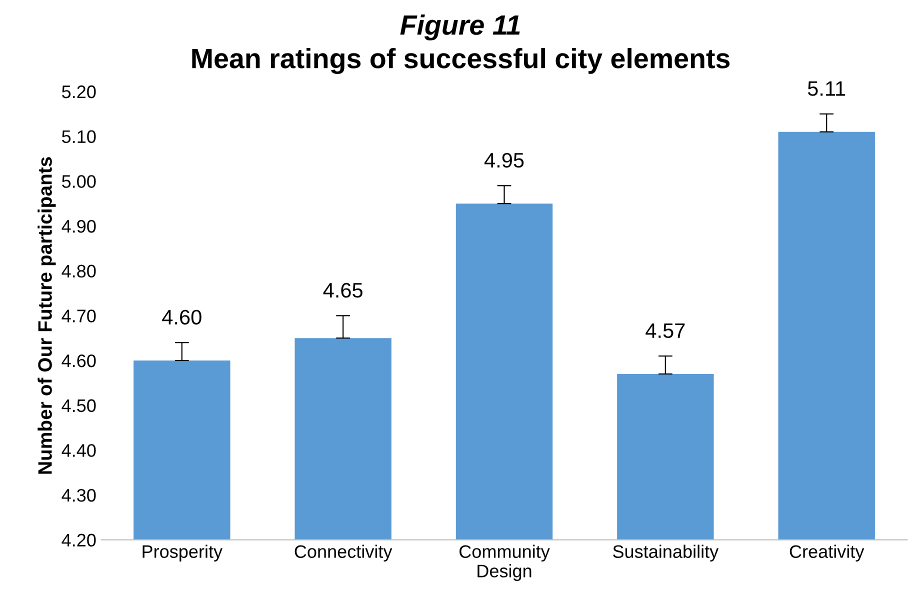 The height and width of the screenshot is (610, 921). What do you see at coordinates (79, 181) in the screenshot?
I see `y-tick-label: 5.00` at bounding box center [79, 181].